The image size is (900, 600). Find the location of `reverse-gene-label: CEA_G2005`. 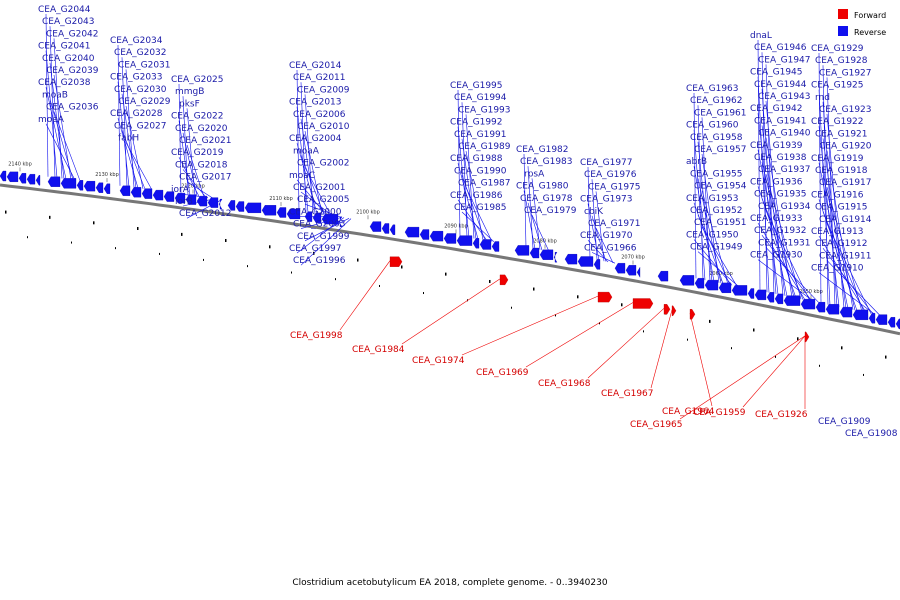

reverse-gene-label: CEA_G2005 is located at coordinates (323, 200).